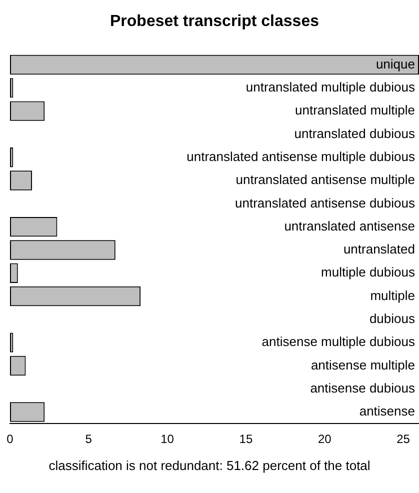 Image resolution: width=419 pixels, height=493 pixels. Describe the element at coordinates (10, 439) in the screenshot. I see `x-tick-label: 0` at that location.